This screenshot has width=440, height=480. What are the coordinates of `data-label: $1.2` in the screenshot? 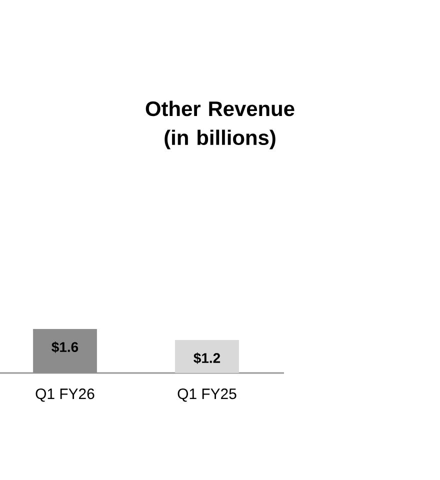 It's located at (207, 358).